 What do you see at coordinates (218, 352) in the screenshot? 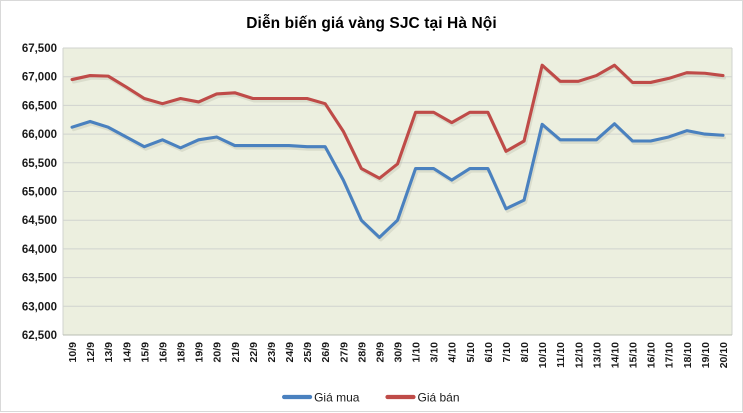
I see `x-axis-tick-label: 20/9` at bounding box center [218, 352].